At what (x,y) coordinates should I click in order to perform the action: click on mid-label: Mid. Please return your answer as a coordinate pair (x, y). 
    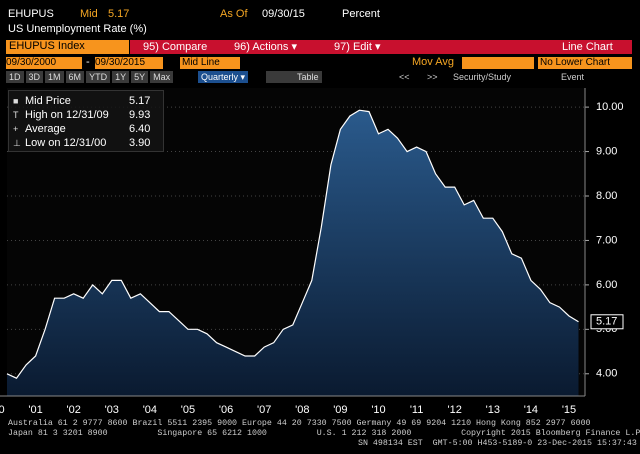
    Looking at the image, I should click on (89, 14).